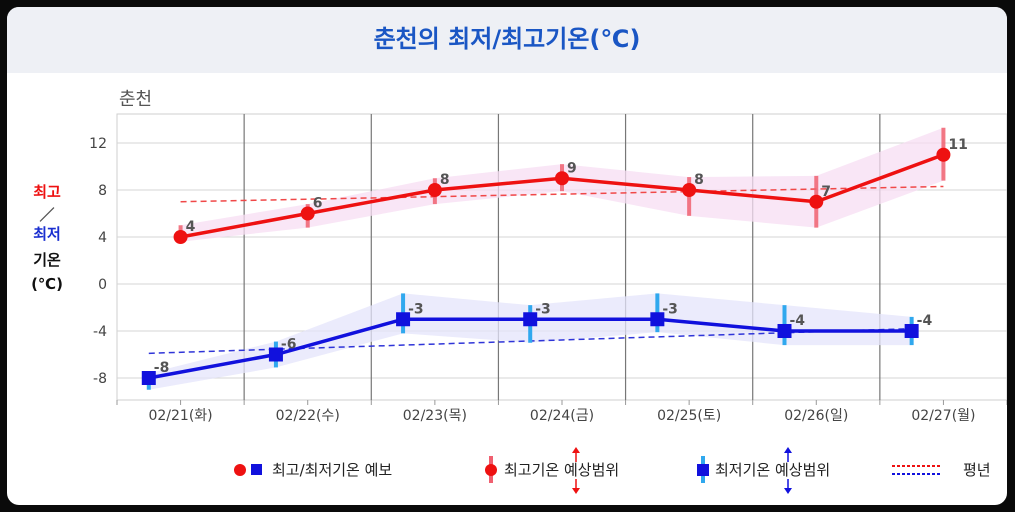 The image size is (1015, 512). What do you see at coordinates (100, 332) in the screenshot?
I see `y-tick-label: -4` at bounding box center [100, 332].